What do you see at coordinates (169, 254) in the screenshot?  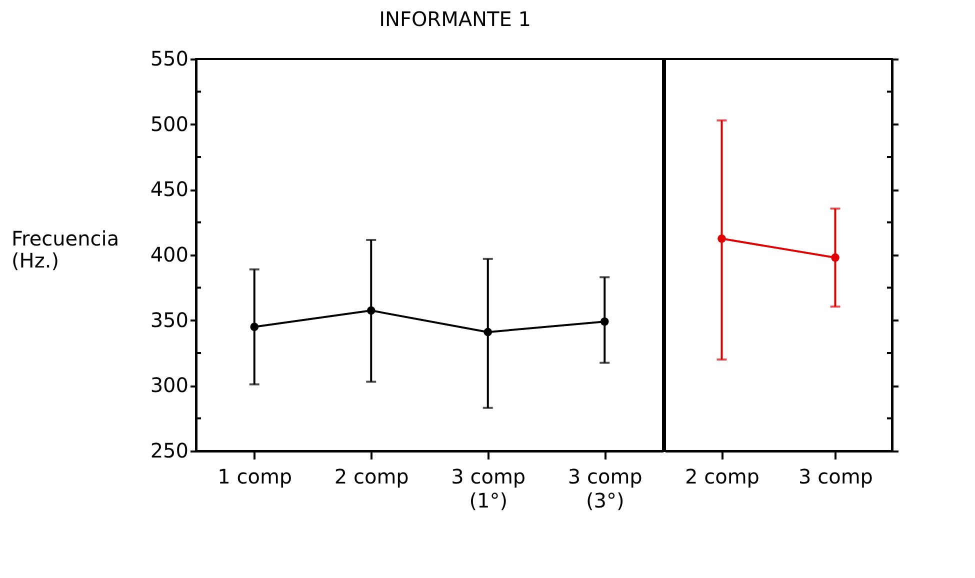 I see `y-tick-label: 400` at bounding box center [169, 254].